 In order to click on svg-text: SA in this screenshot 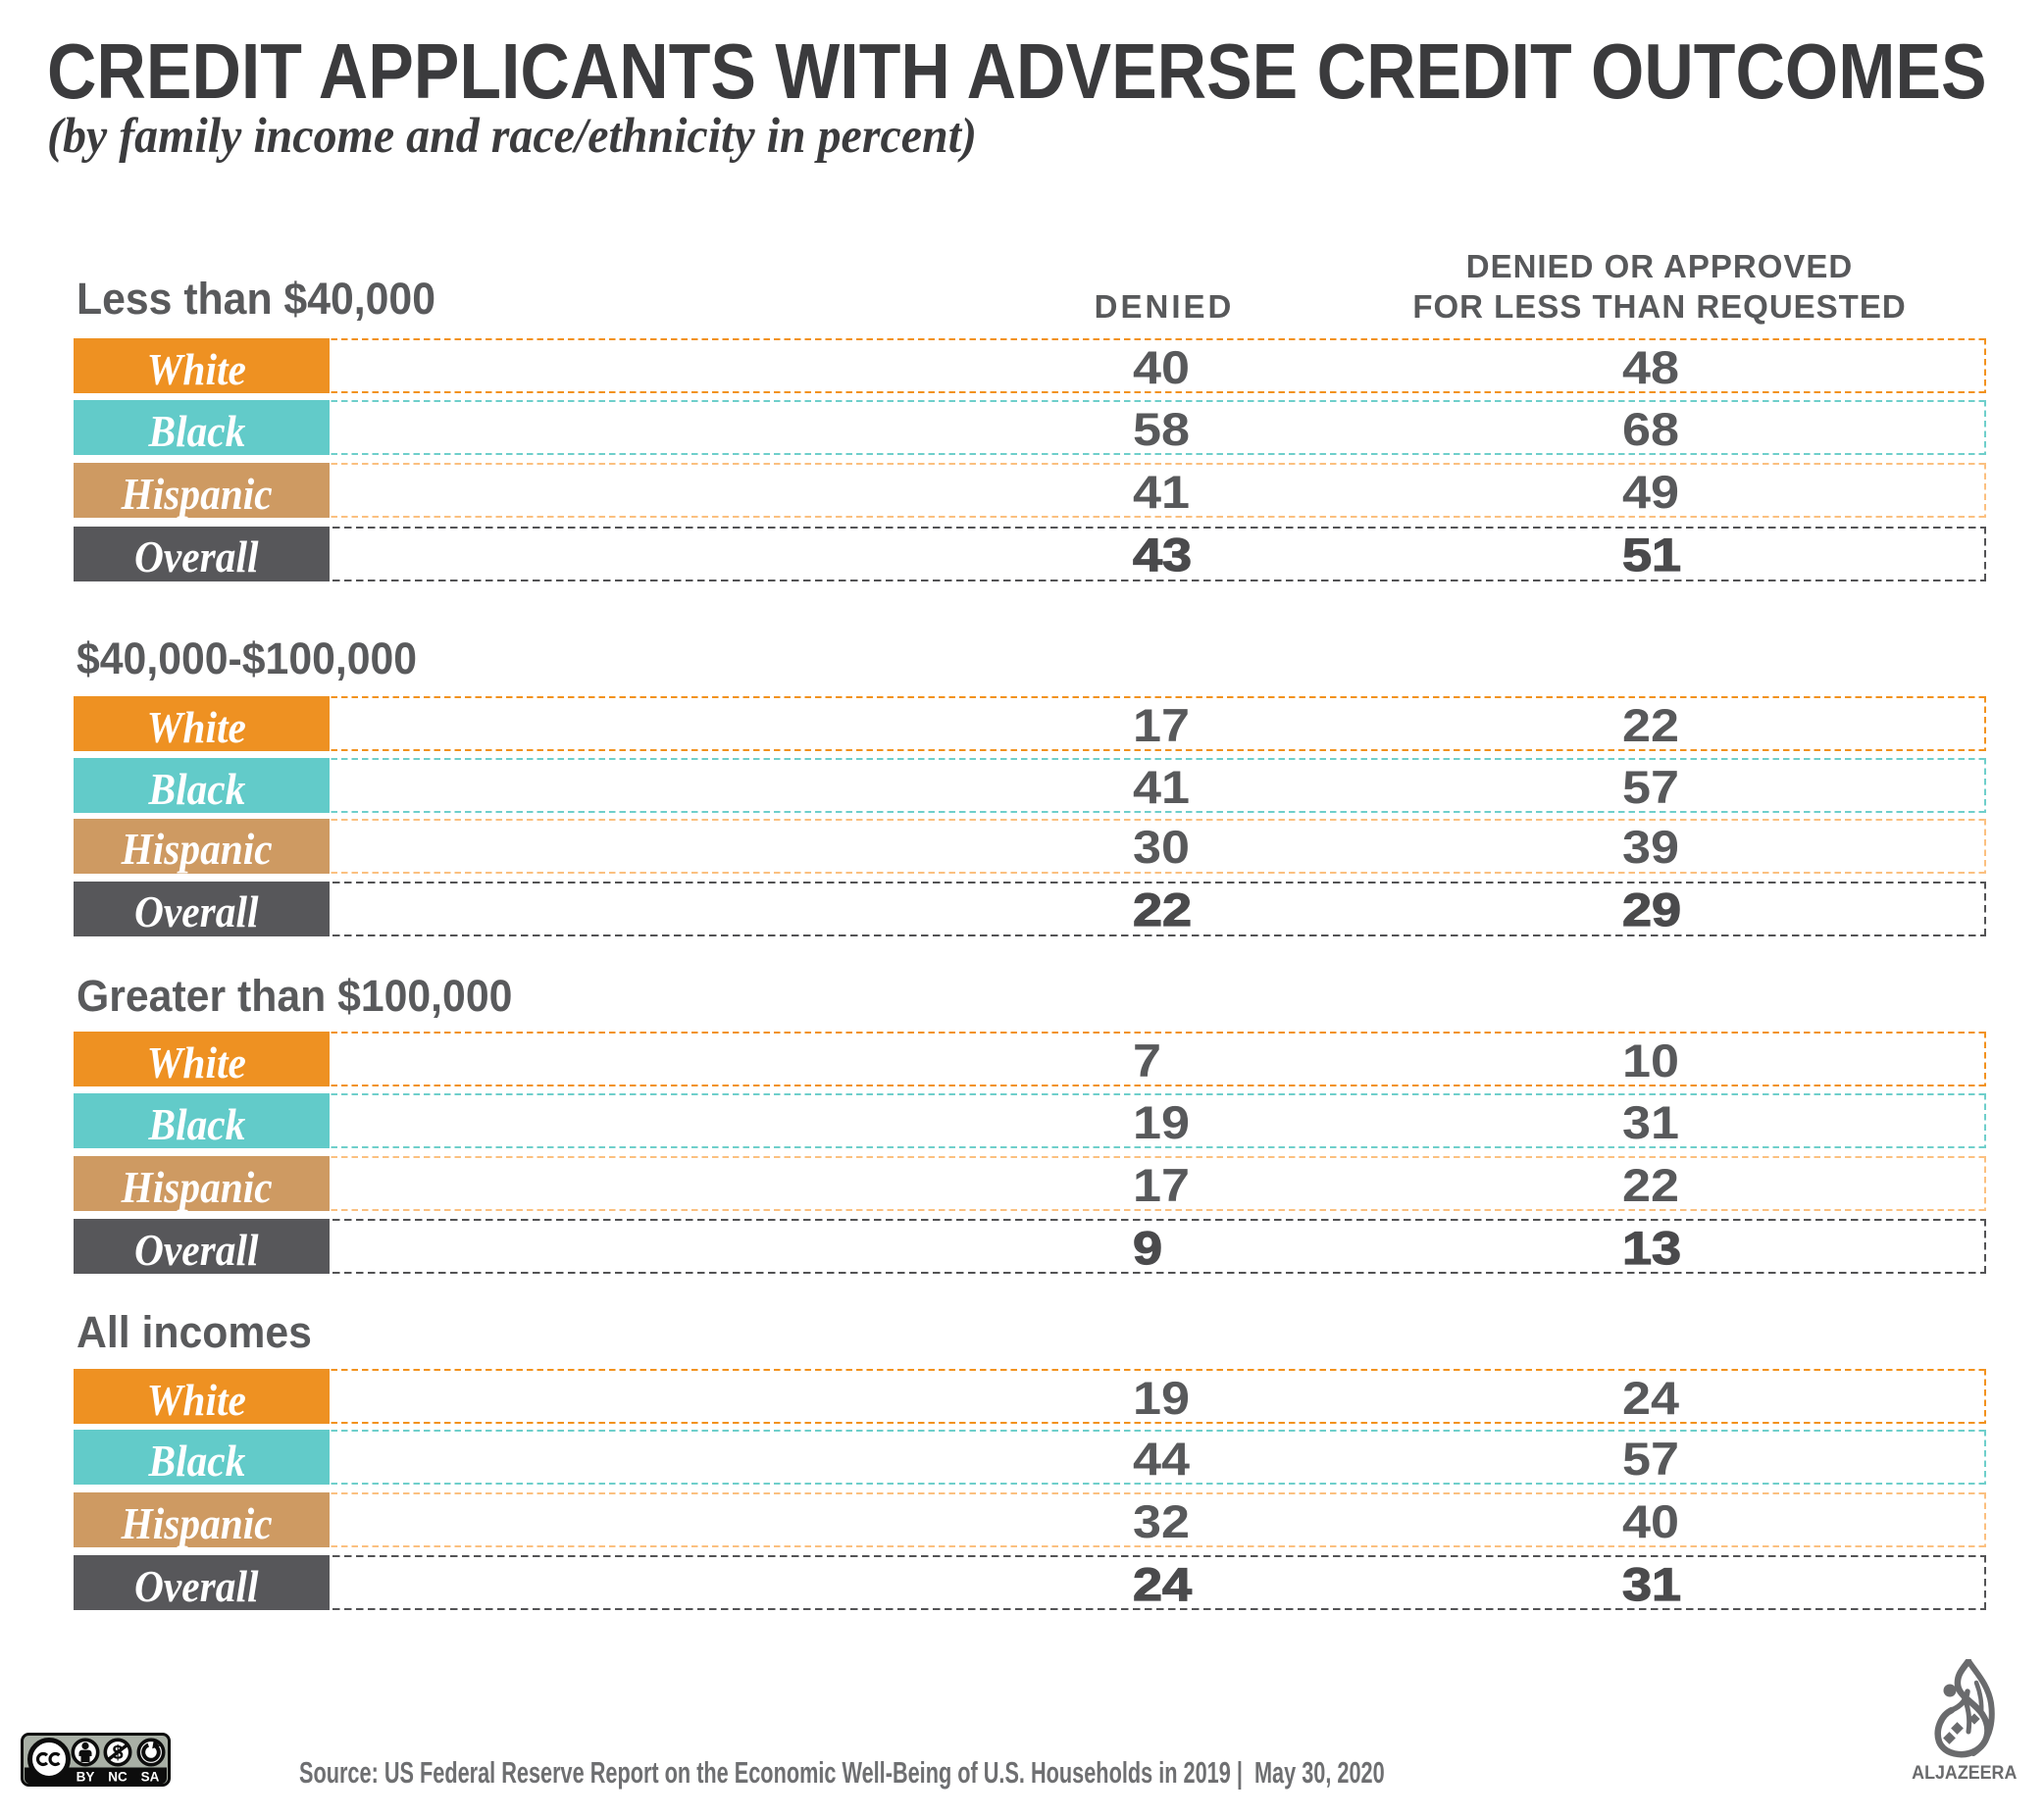, I will do `click(151, 1777)`.